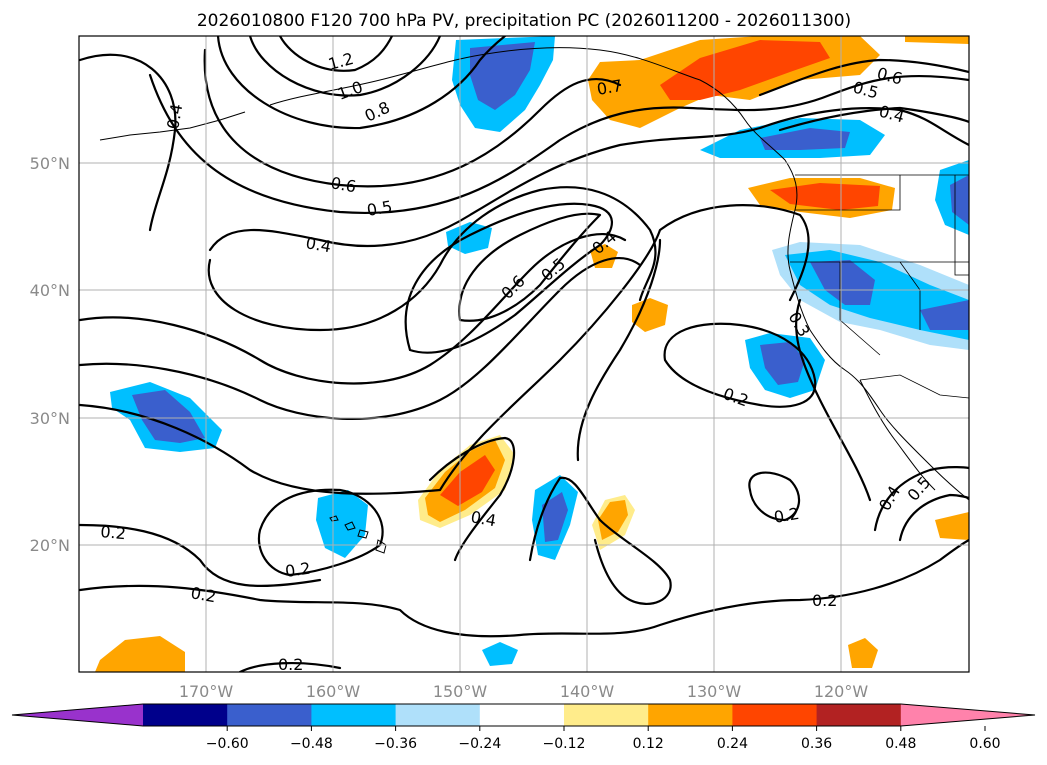  What do you see at coordinates (343, 184) in the screenshot?
I see `contour-label: 0.6` at bounding box center [343, 184].